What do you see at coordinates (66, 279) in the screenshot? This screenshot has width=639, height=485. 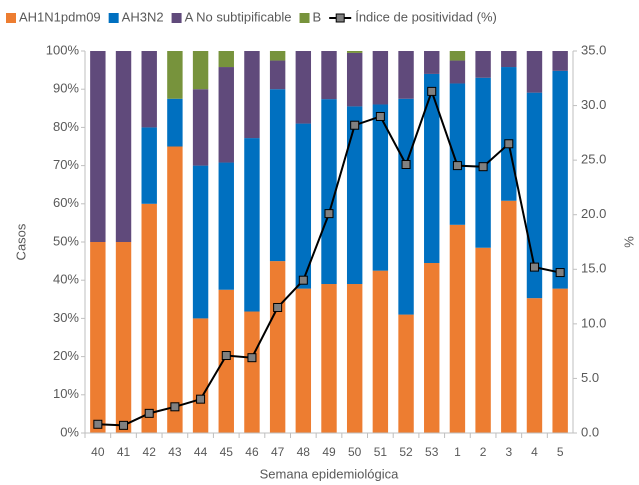 I see `y-tick-label: 40%` at bounding box center [66, 279].